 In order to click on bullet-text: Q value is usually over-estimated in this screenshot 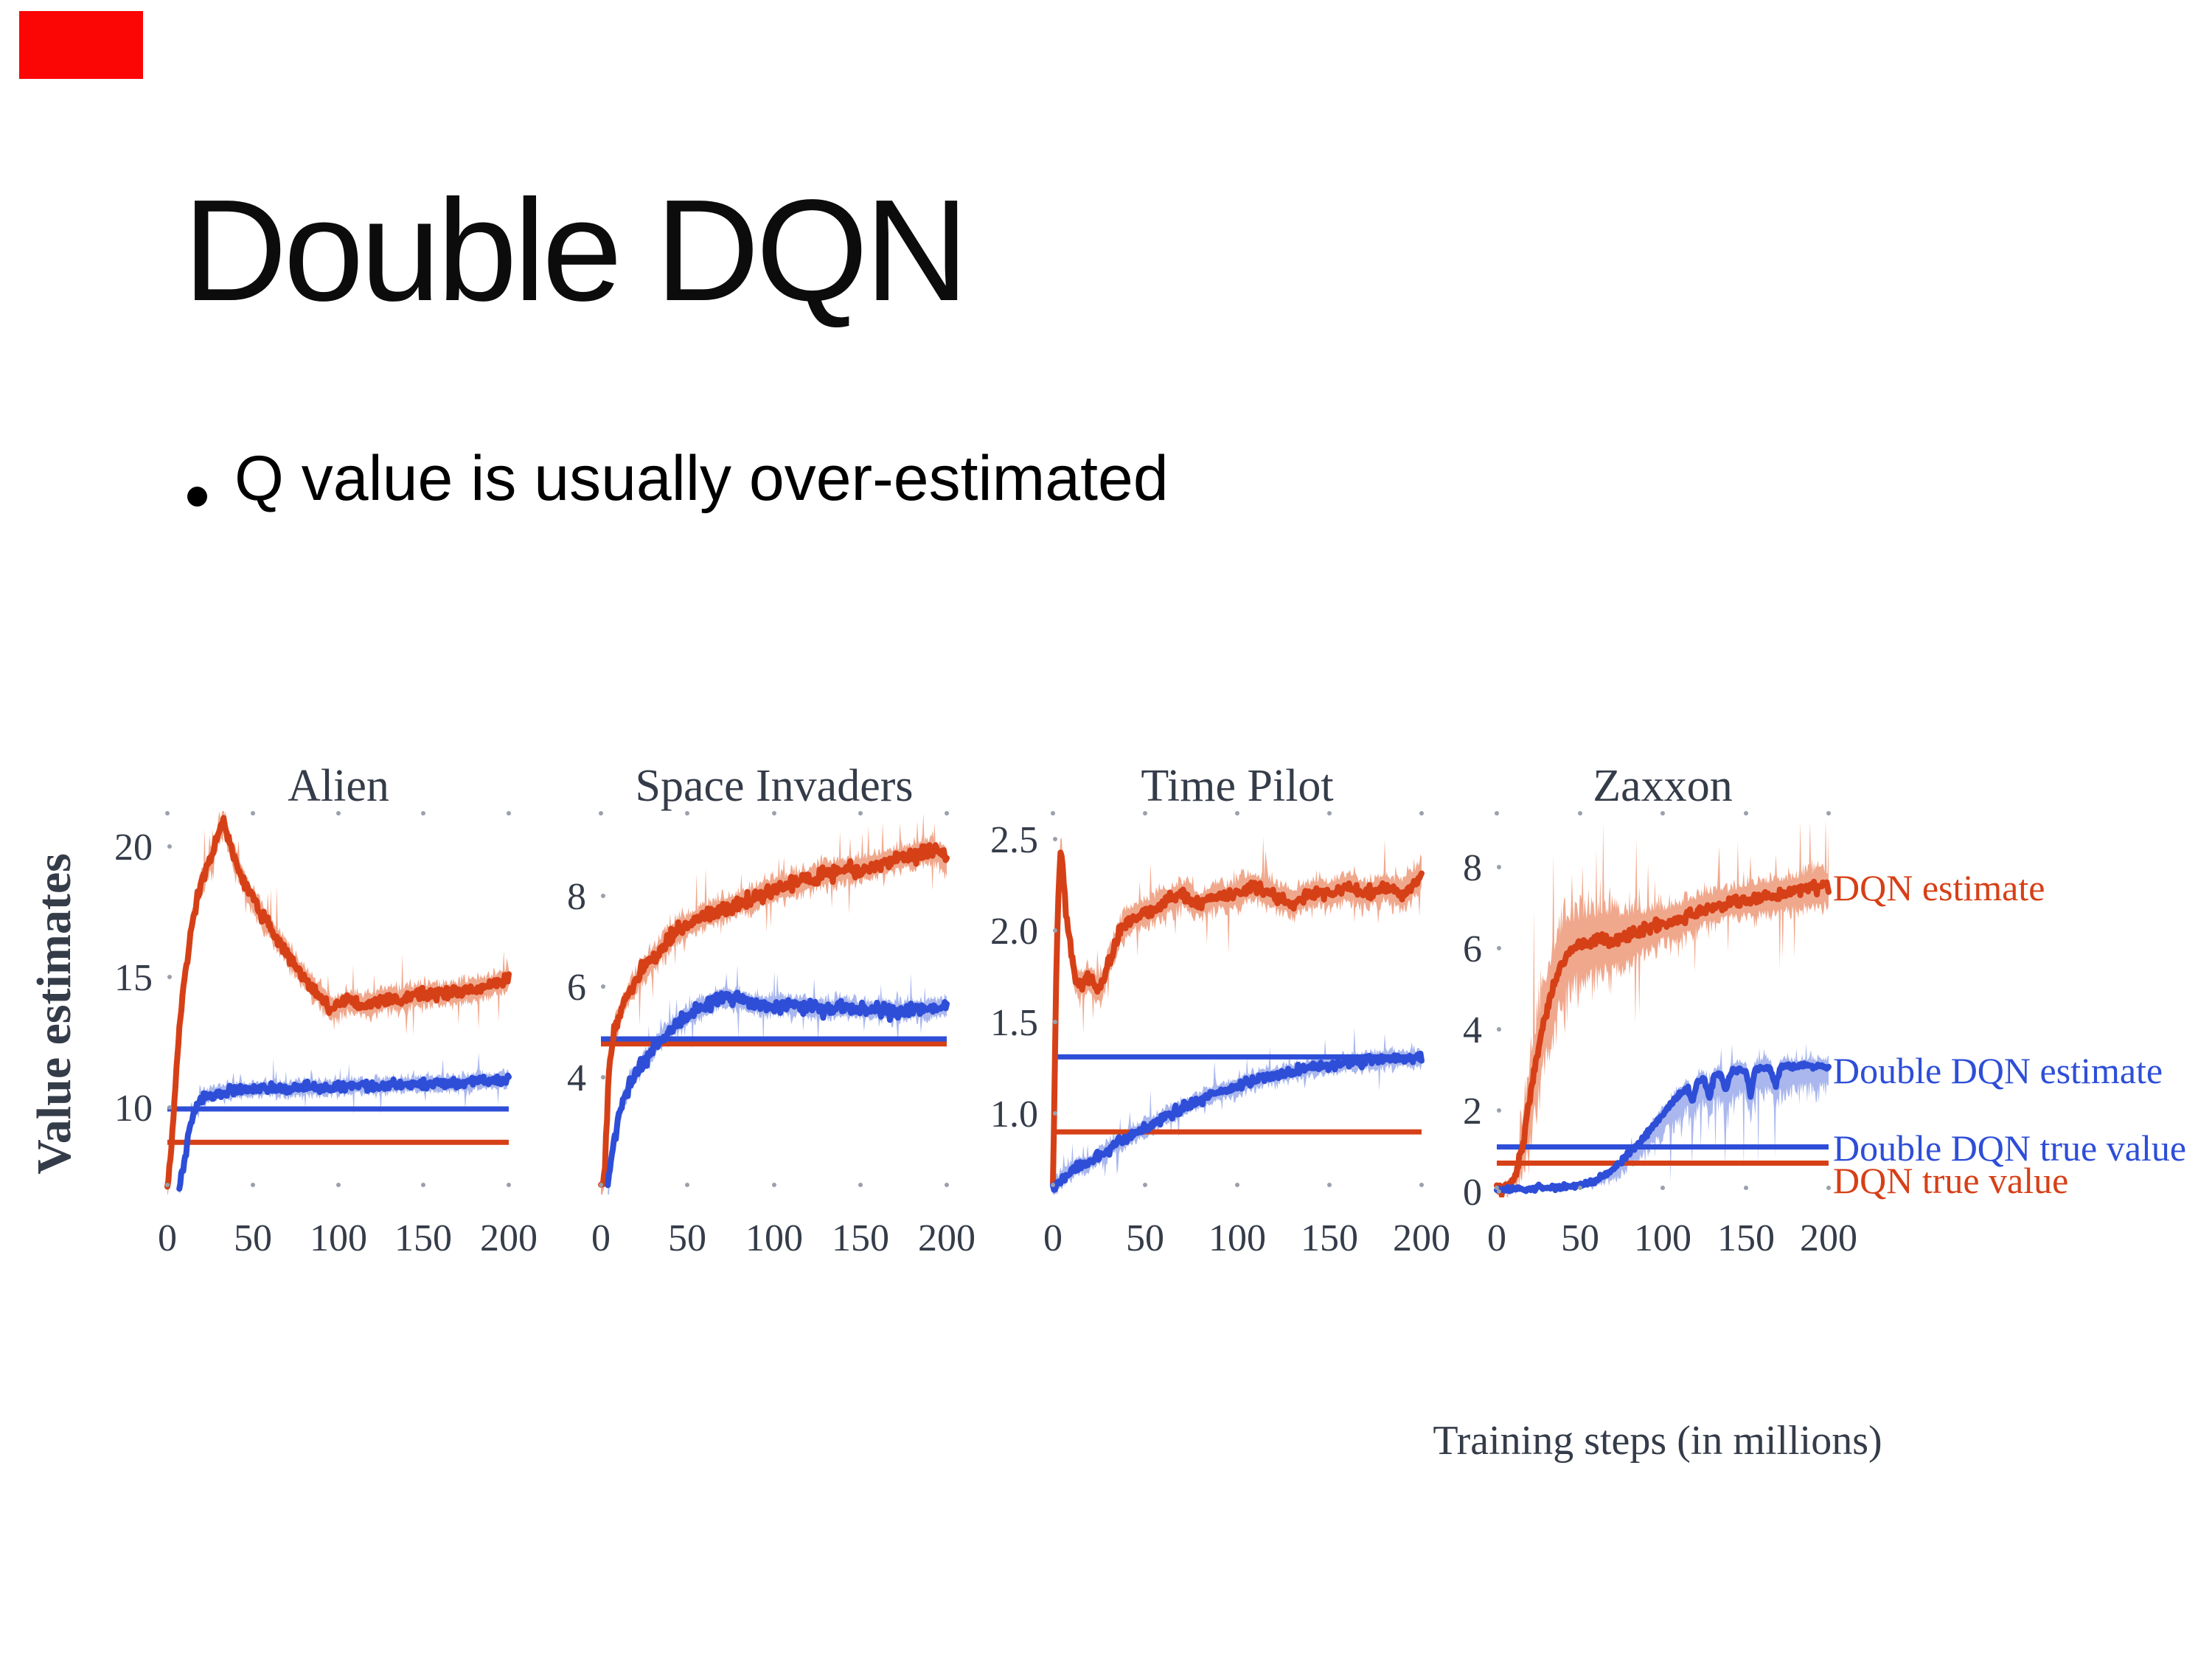, I will do `click(701, 478)`.